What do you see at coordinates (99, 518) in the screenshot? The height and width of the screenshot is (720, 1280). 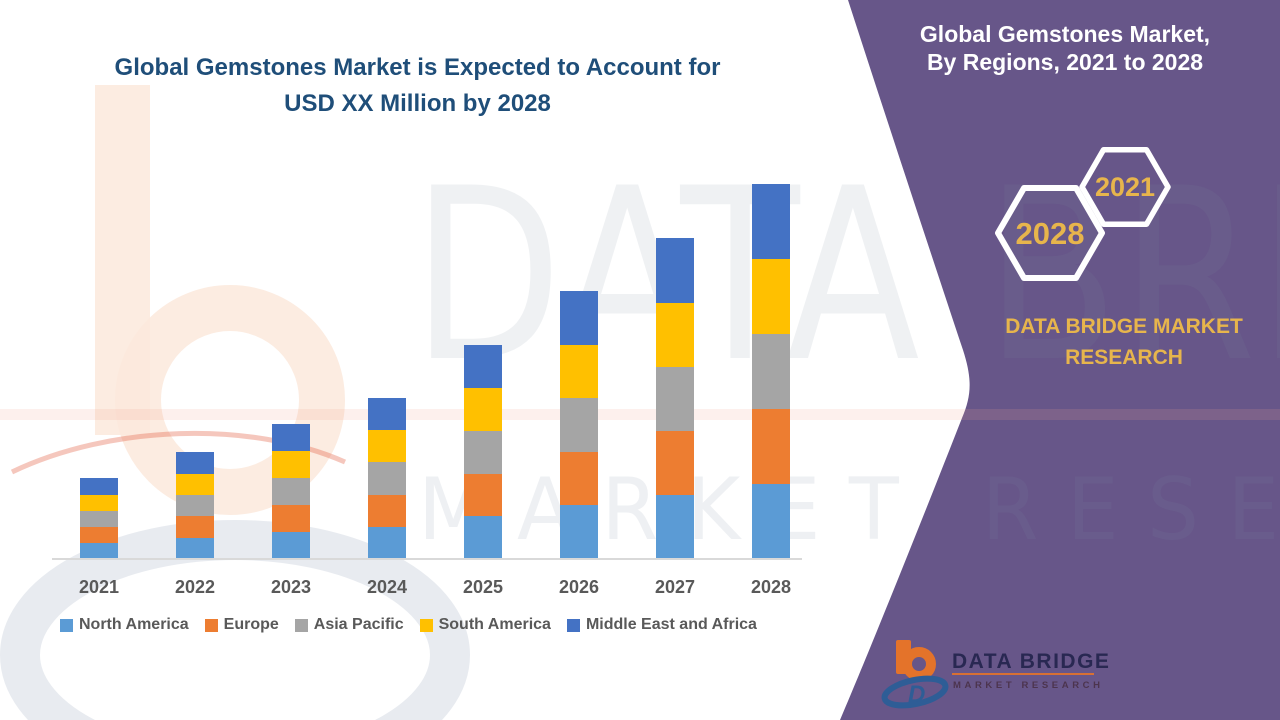 I see `bar-segment-2021-asia-pacific` at bounding box center [99, 518].